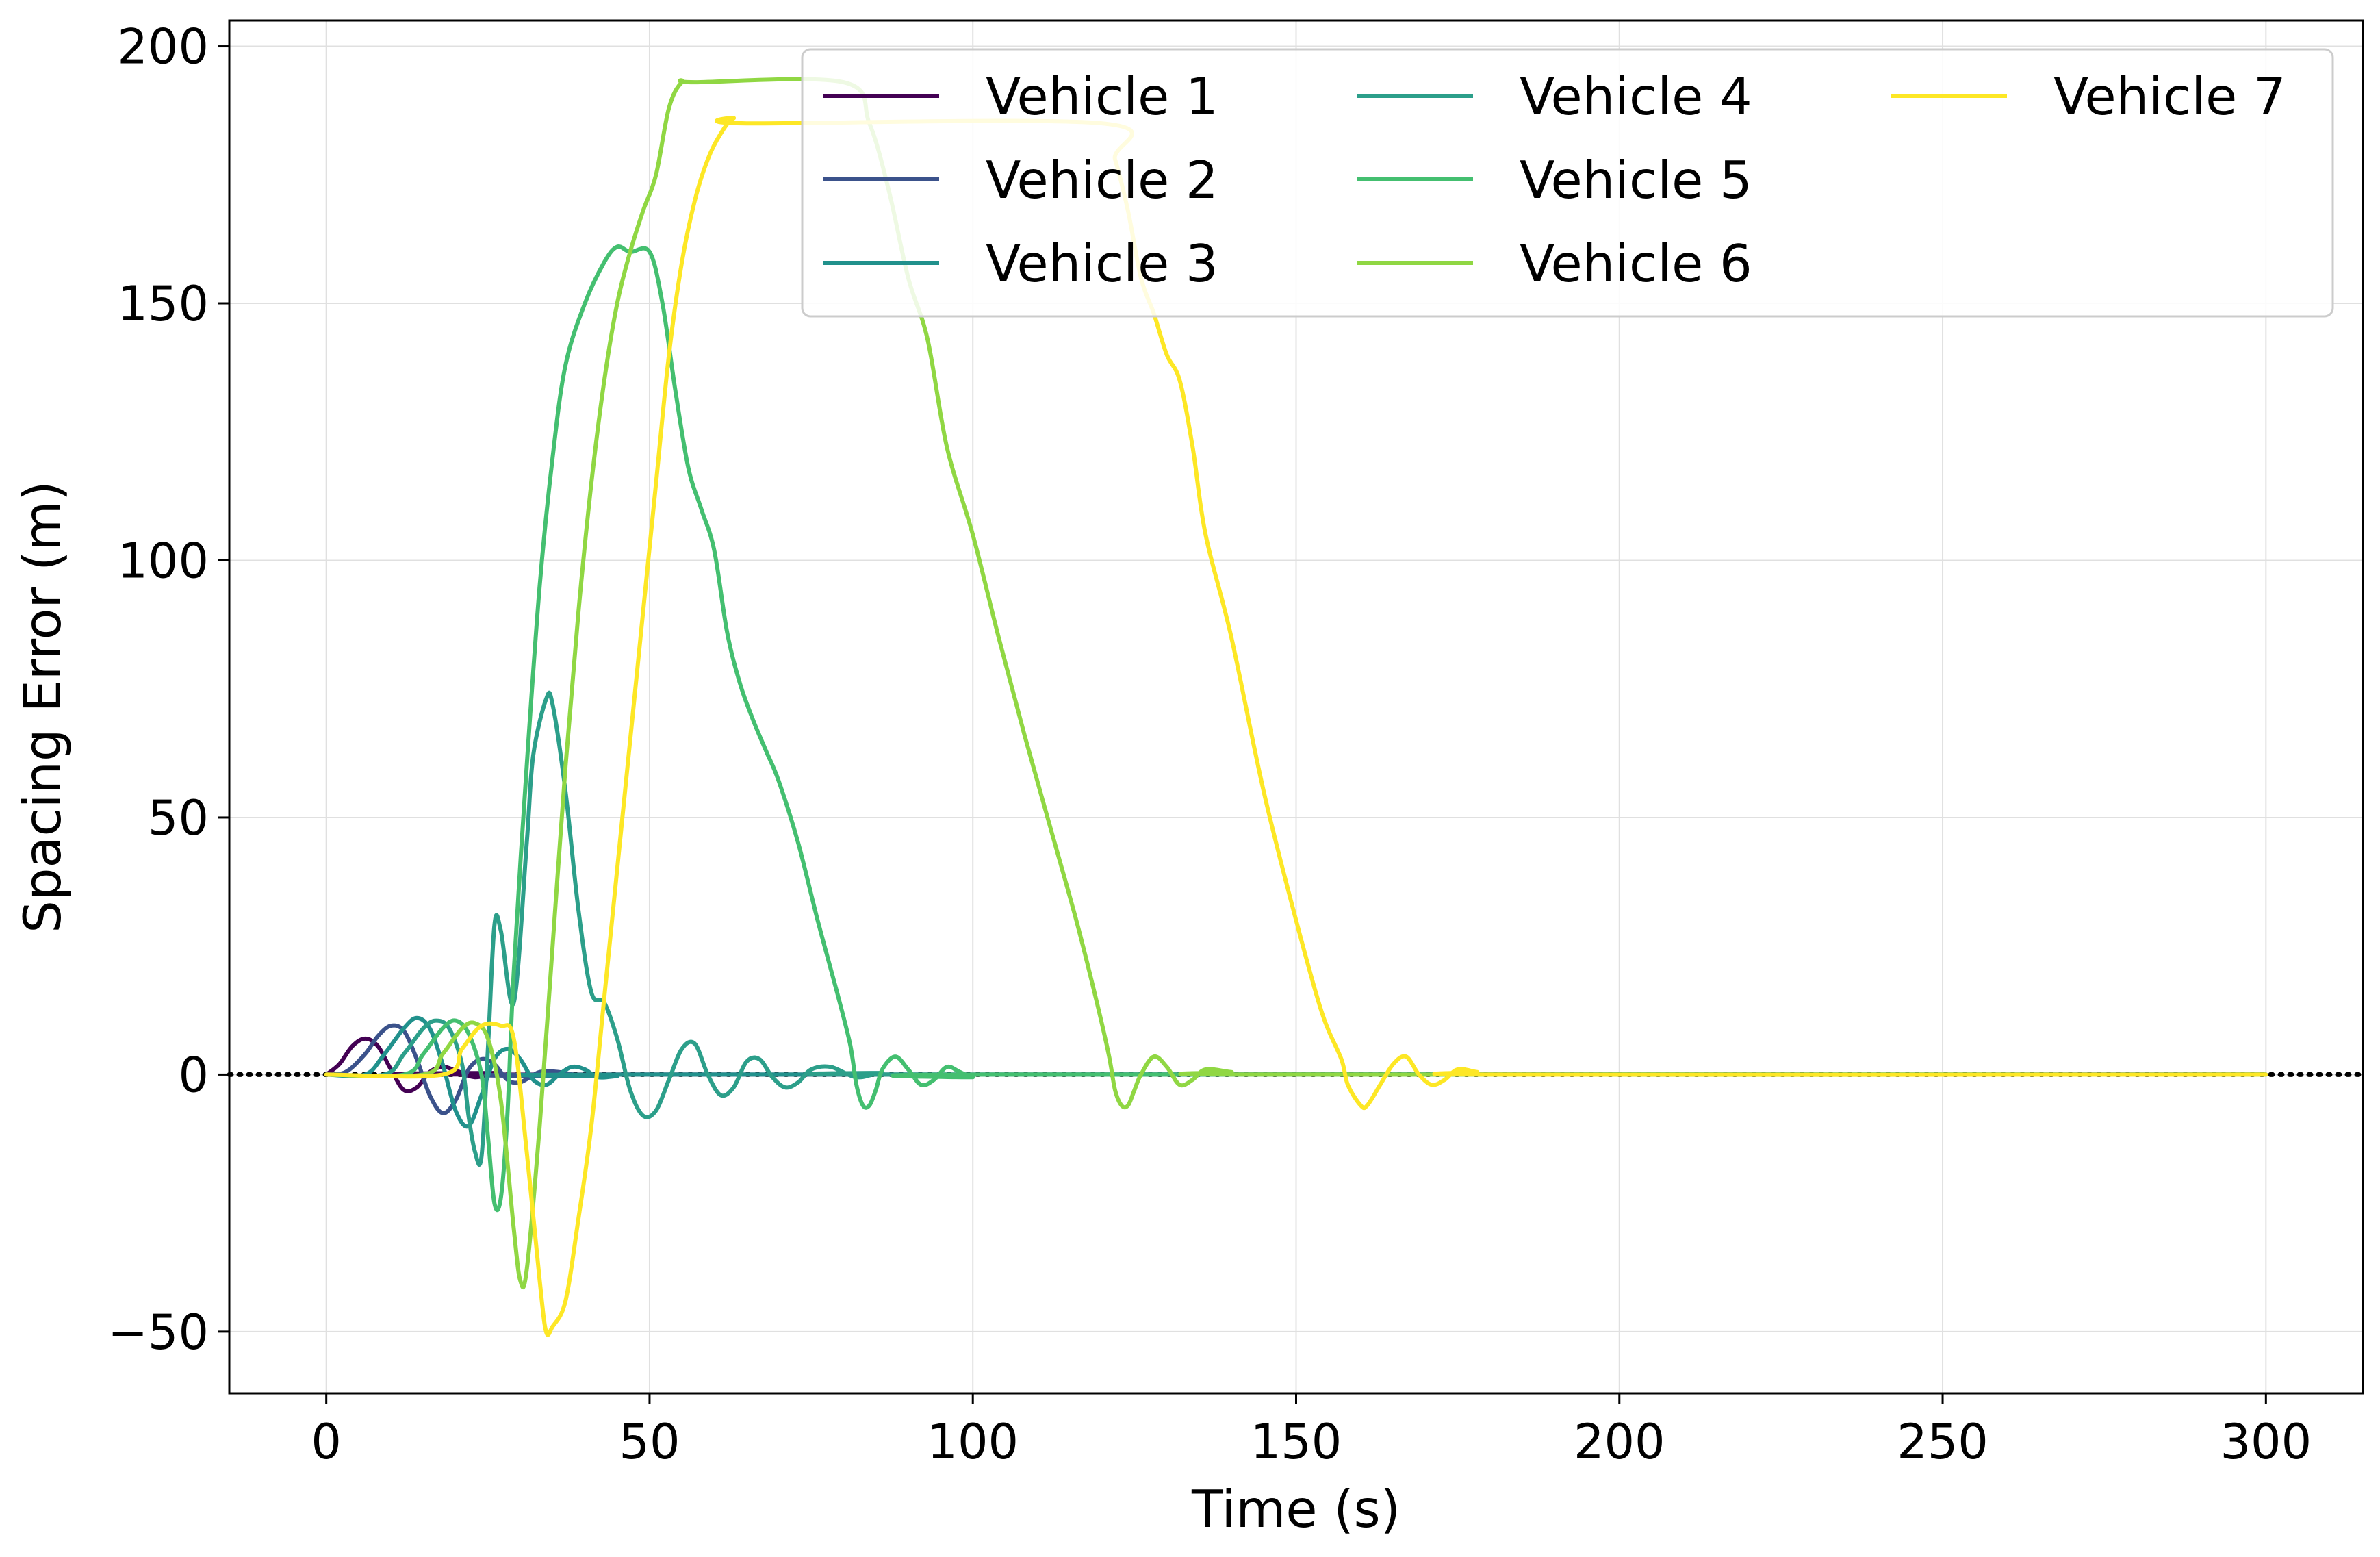  I want to click on legend-label: Vehicle 5, so click(1636, 180).